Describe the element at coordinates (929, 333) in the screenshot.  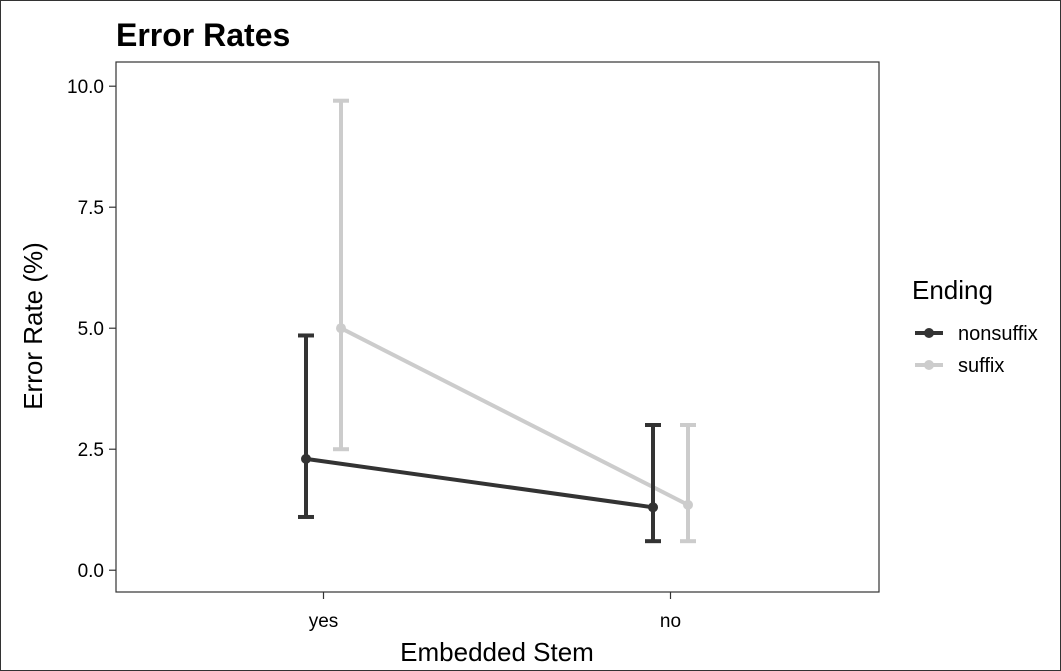
I see `legend-key-point-nonsuffix` at that location.